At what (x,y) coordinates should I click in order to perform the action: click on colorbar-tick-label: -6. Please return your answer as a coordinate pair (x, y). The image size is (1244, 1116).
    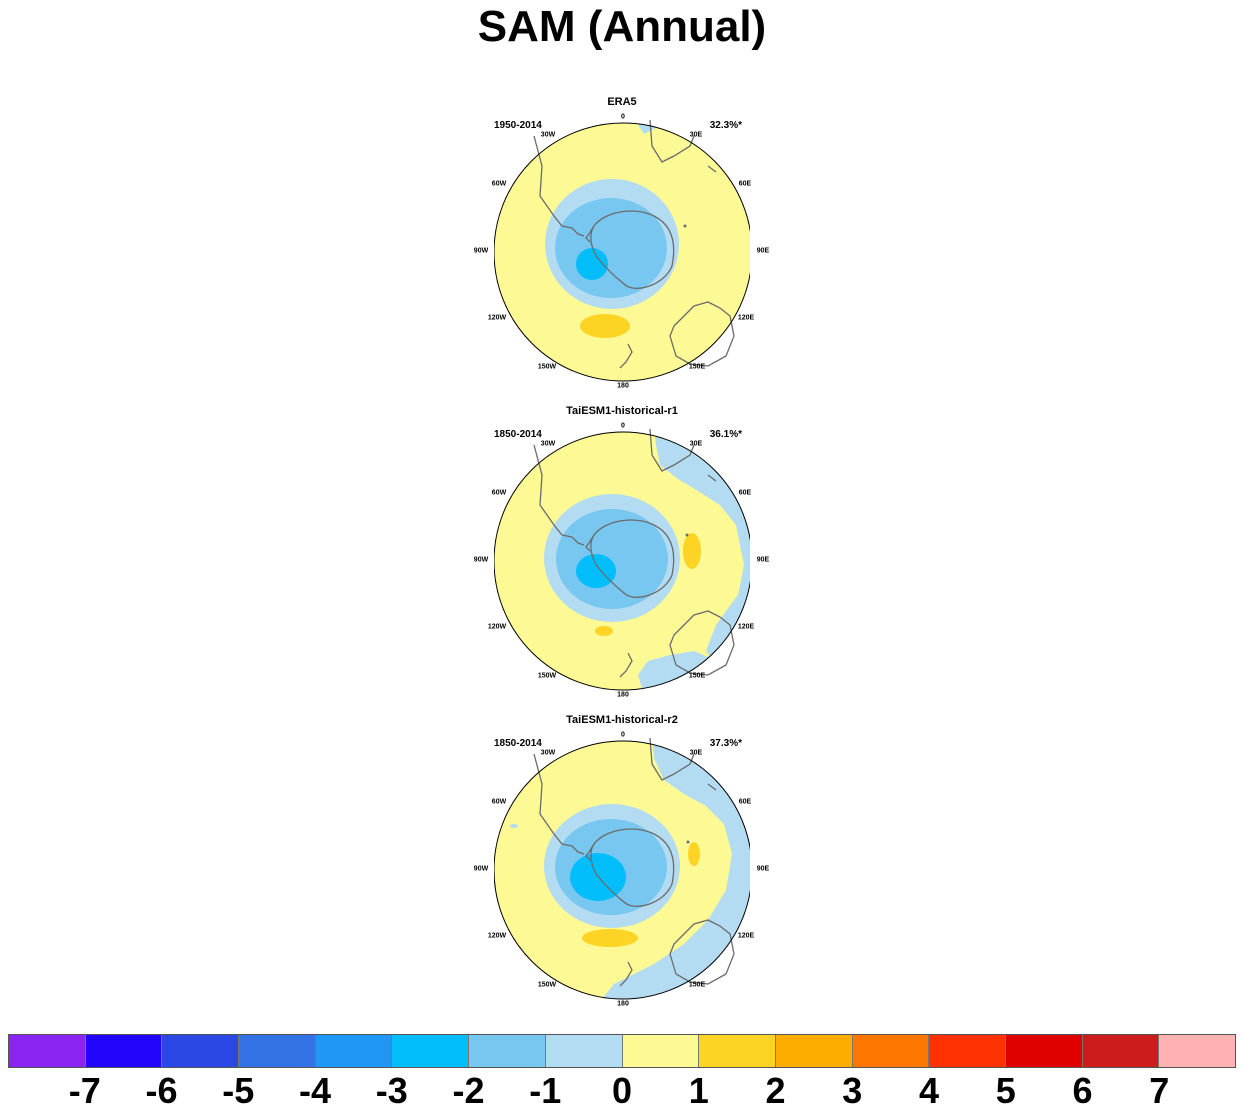
    Looking at the image, I should click on (161, 1090).